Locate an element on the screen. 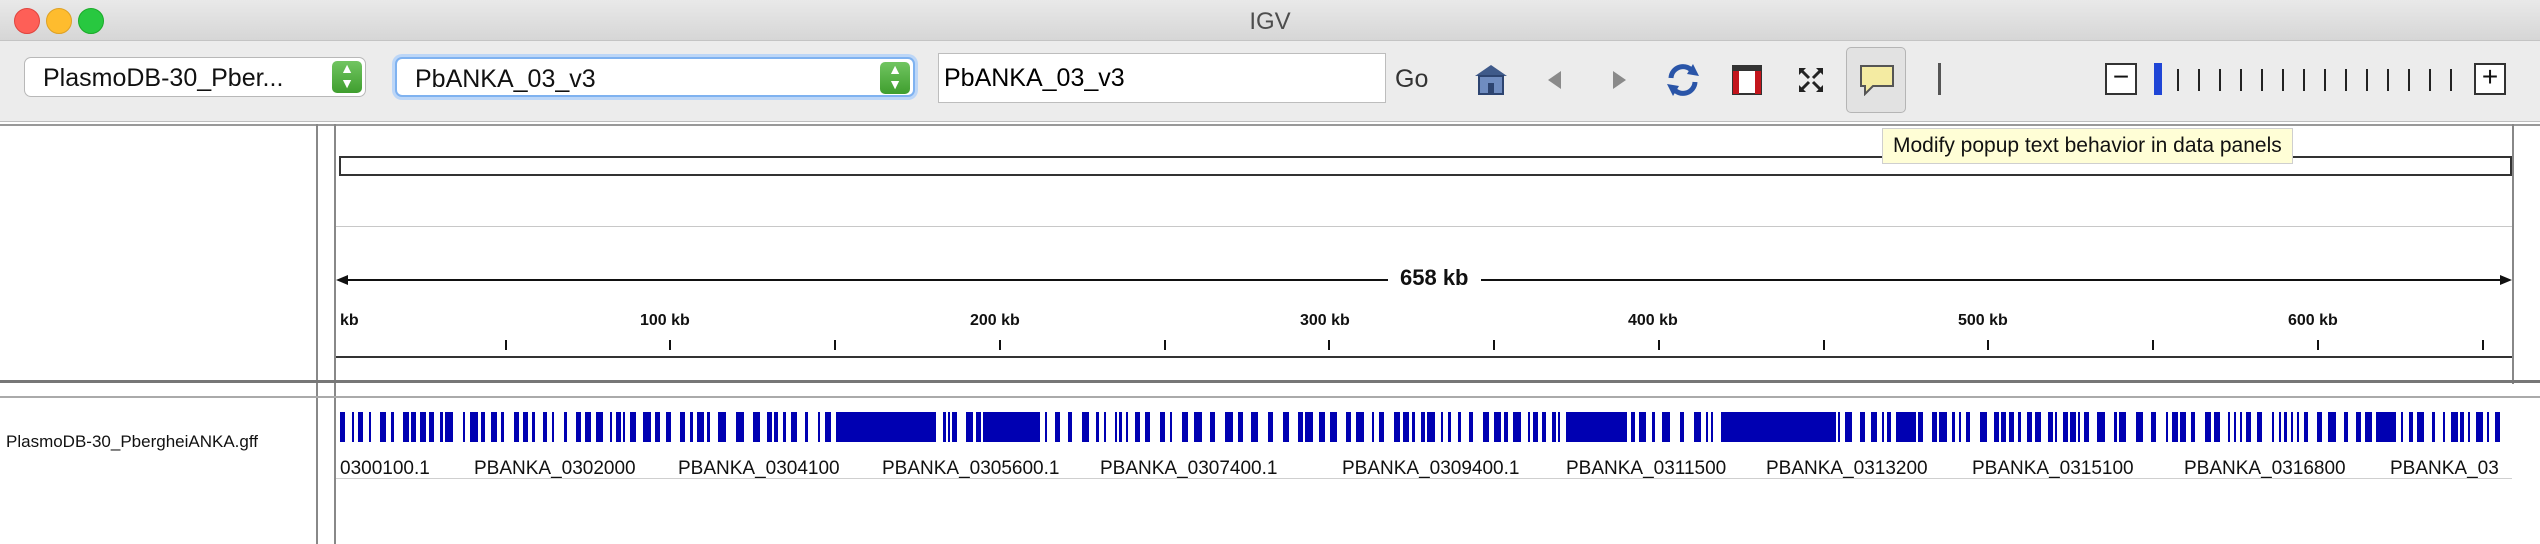 This screenshot has width=2540, height=544. home-icon is located at coordinates (1491, 80).